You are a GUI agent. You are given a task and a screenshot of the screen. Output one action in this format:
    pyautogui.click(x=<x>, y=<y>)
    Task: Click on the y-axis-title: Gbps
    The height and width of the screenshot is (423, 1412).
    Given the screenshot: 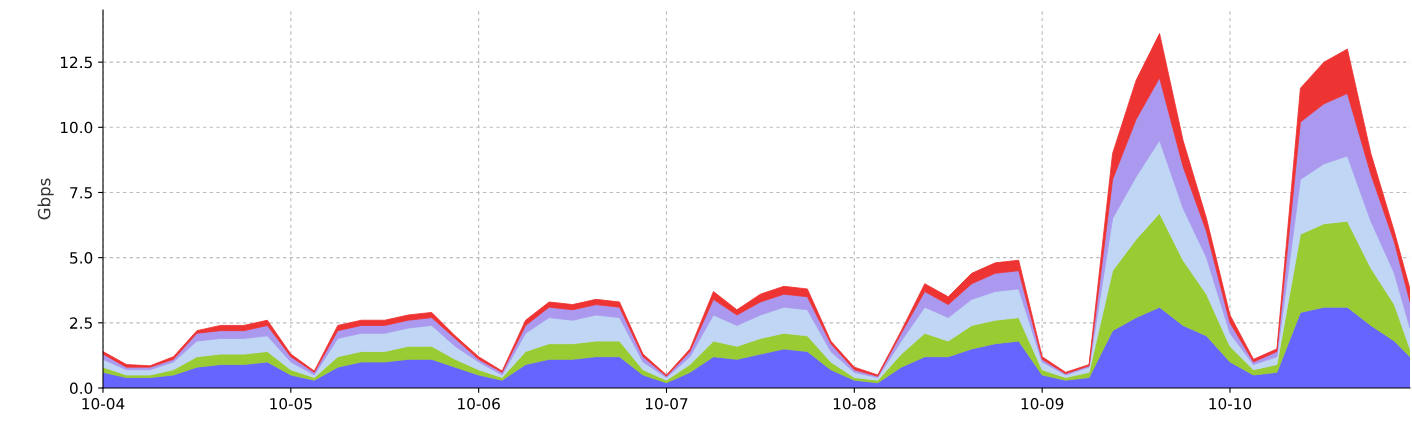 What is the action you would take?
    pyautogui.click(x=45, y=199)
    